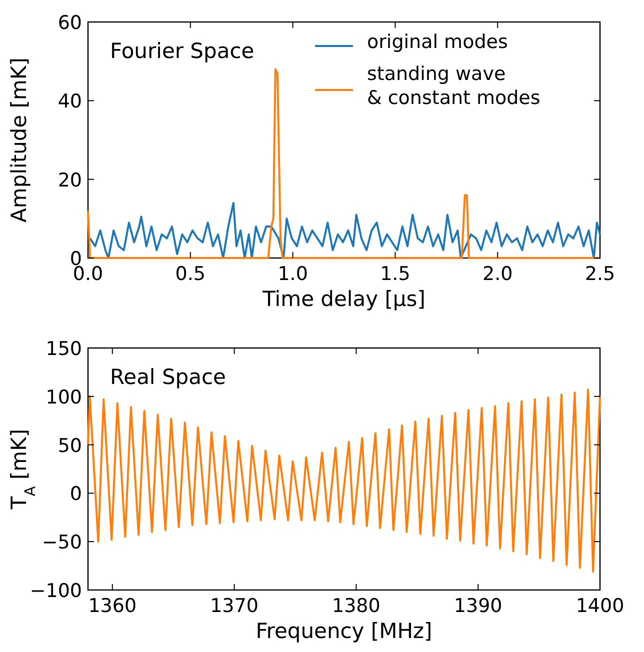 The height and width of the screenshot is (652, 644). I want to click on y-tick-label: −50, so click(62, 543).